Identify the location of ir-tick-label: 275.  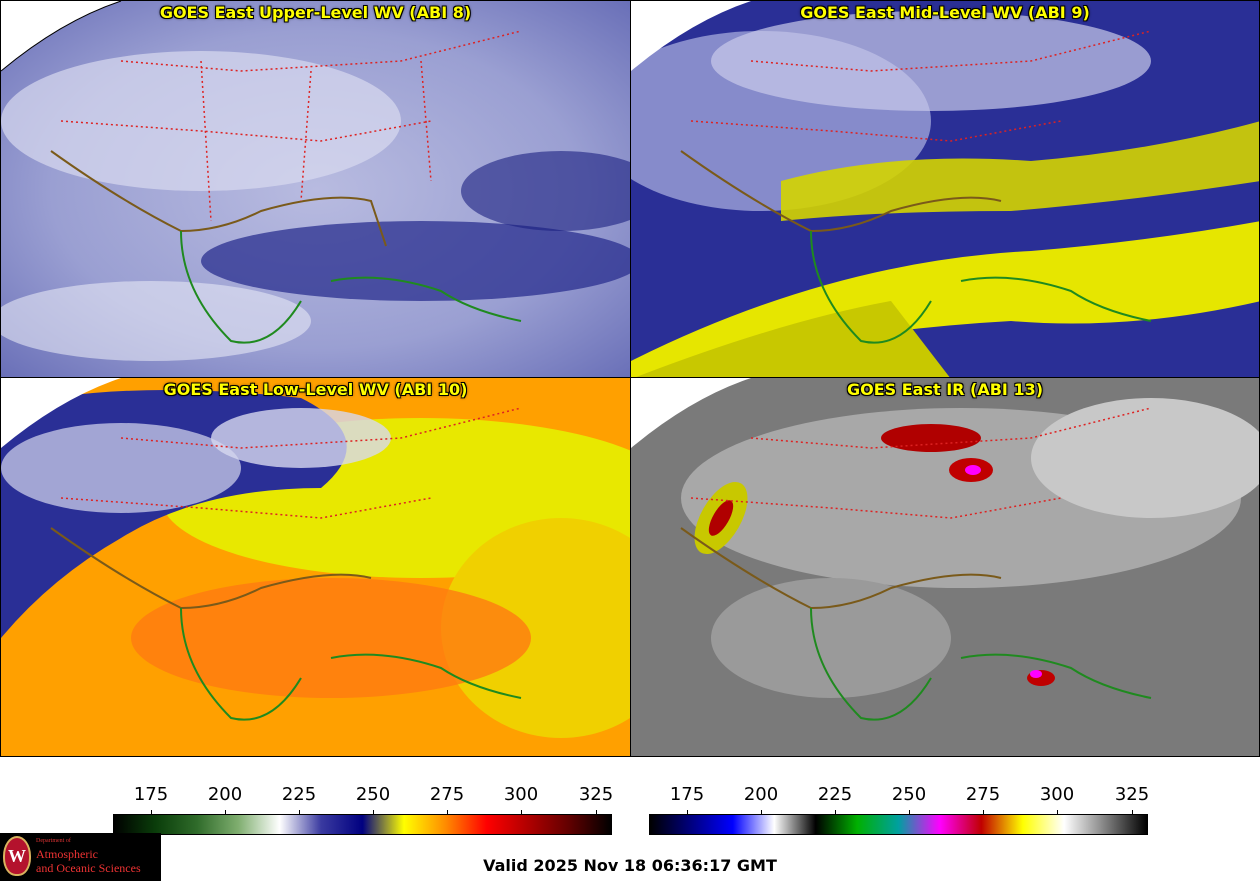
(983, 794).